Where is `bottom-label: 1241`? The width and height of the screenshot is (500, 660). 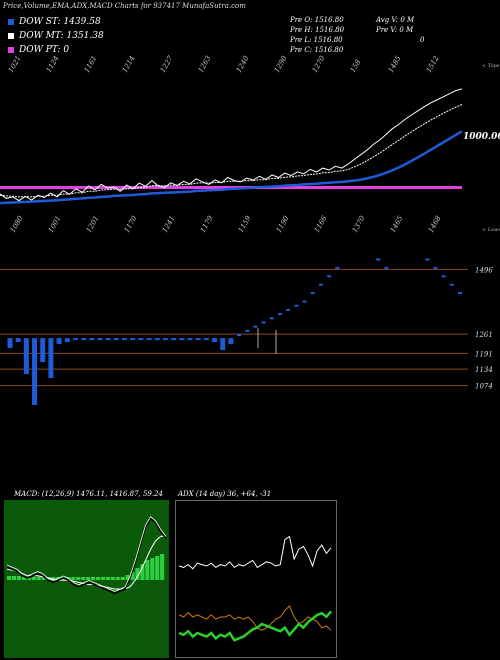 bottom-label: 1241 is located at coordinates (169, 224).